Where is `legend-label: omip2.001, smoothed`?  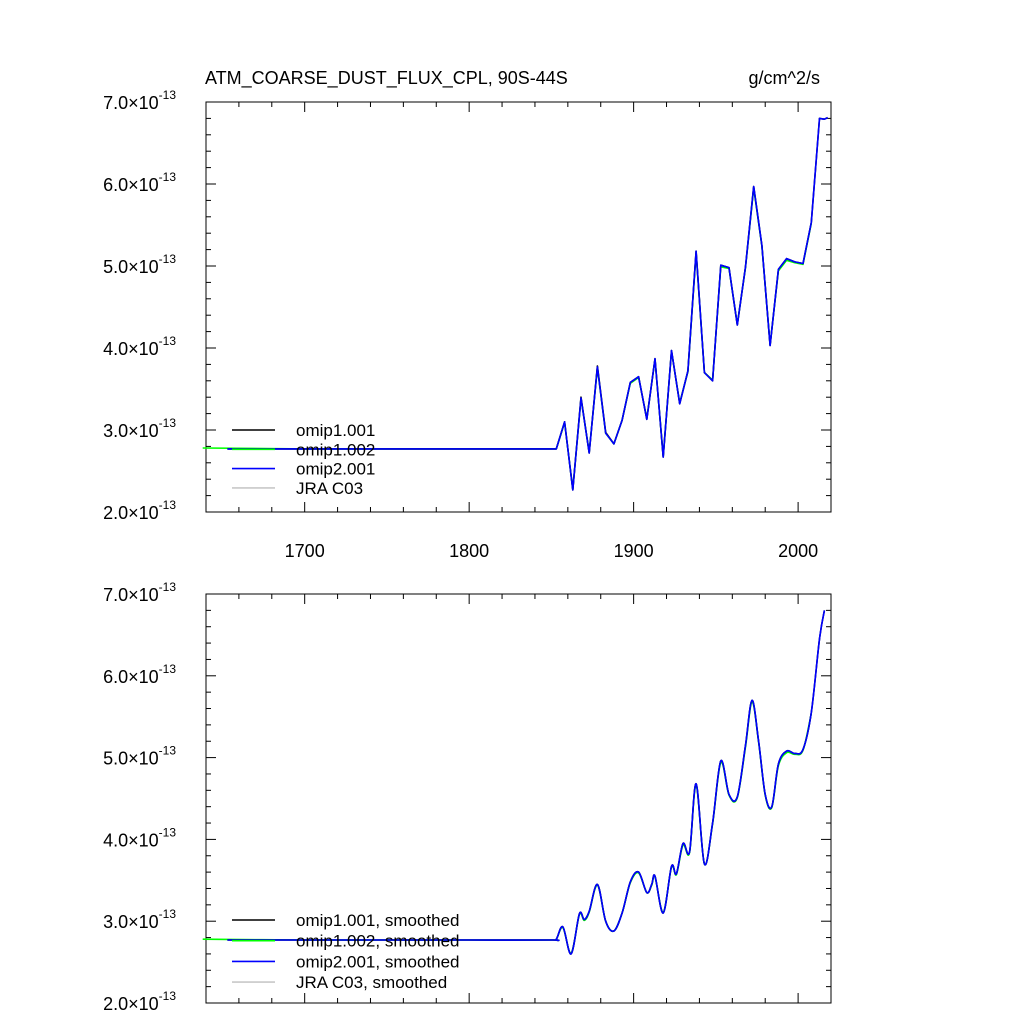
legend-label: omip2.001, smoothed is located at coordinates (378, 961).